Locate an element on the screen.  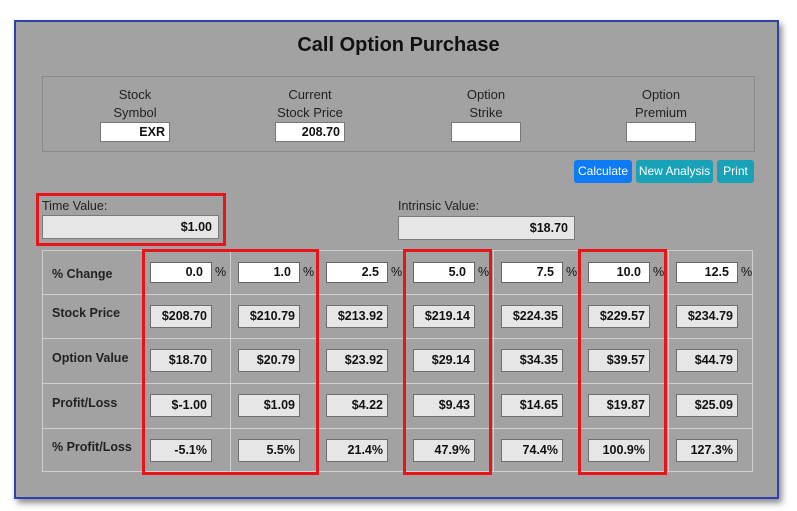
current-price-label-line2: Stock Price is located at coordinates (310, 112).